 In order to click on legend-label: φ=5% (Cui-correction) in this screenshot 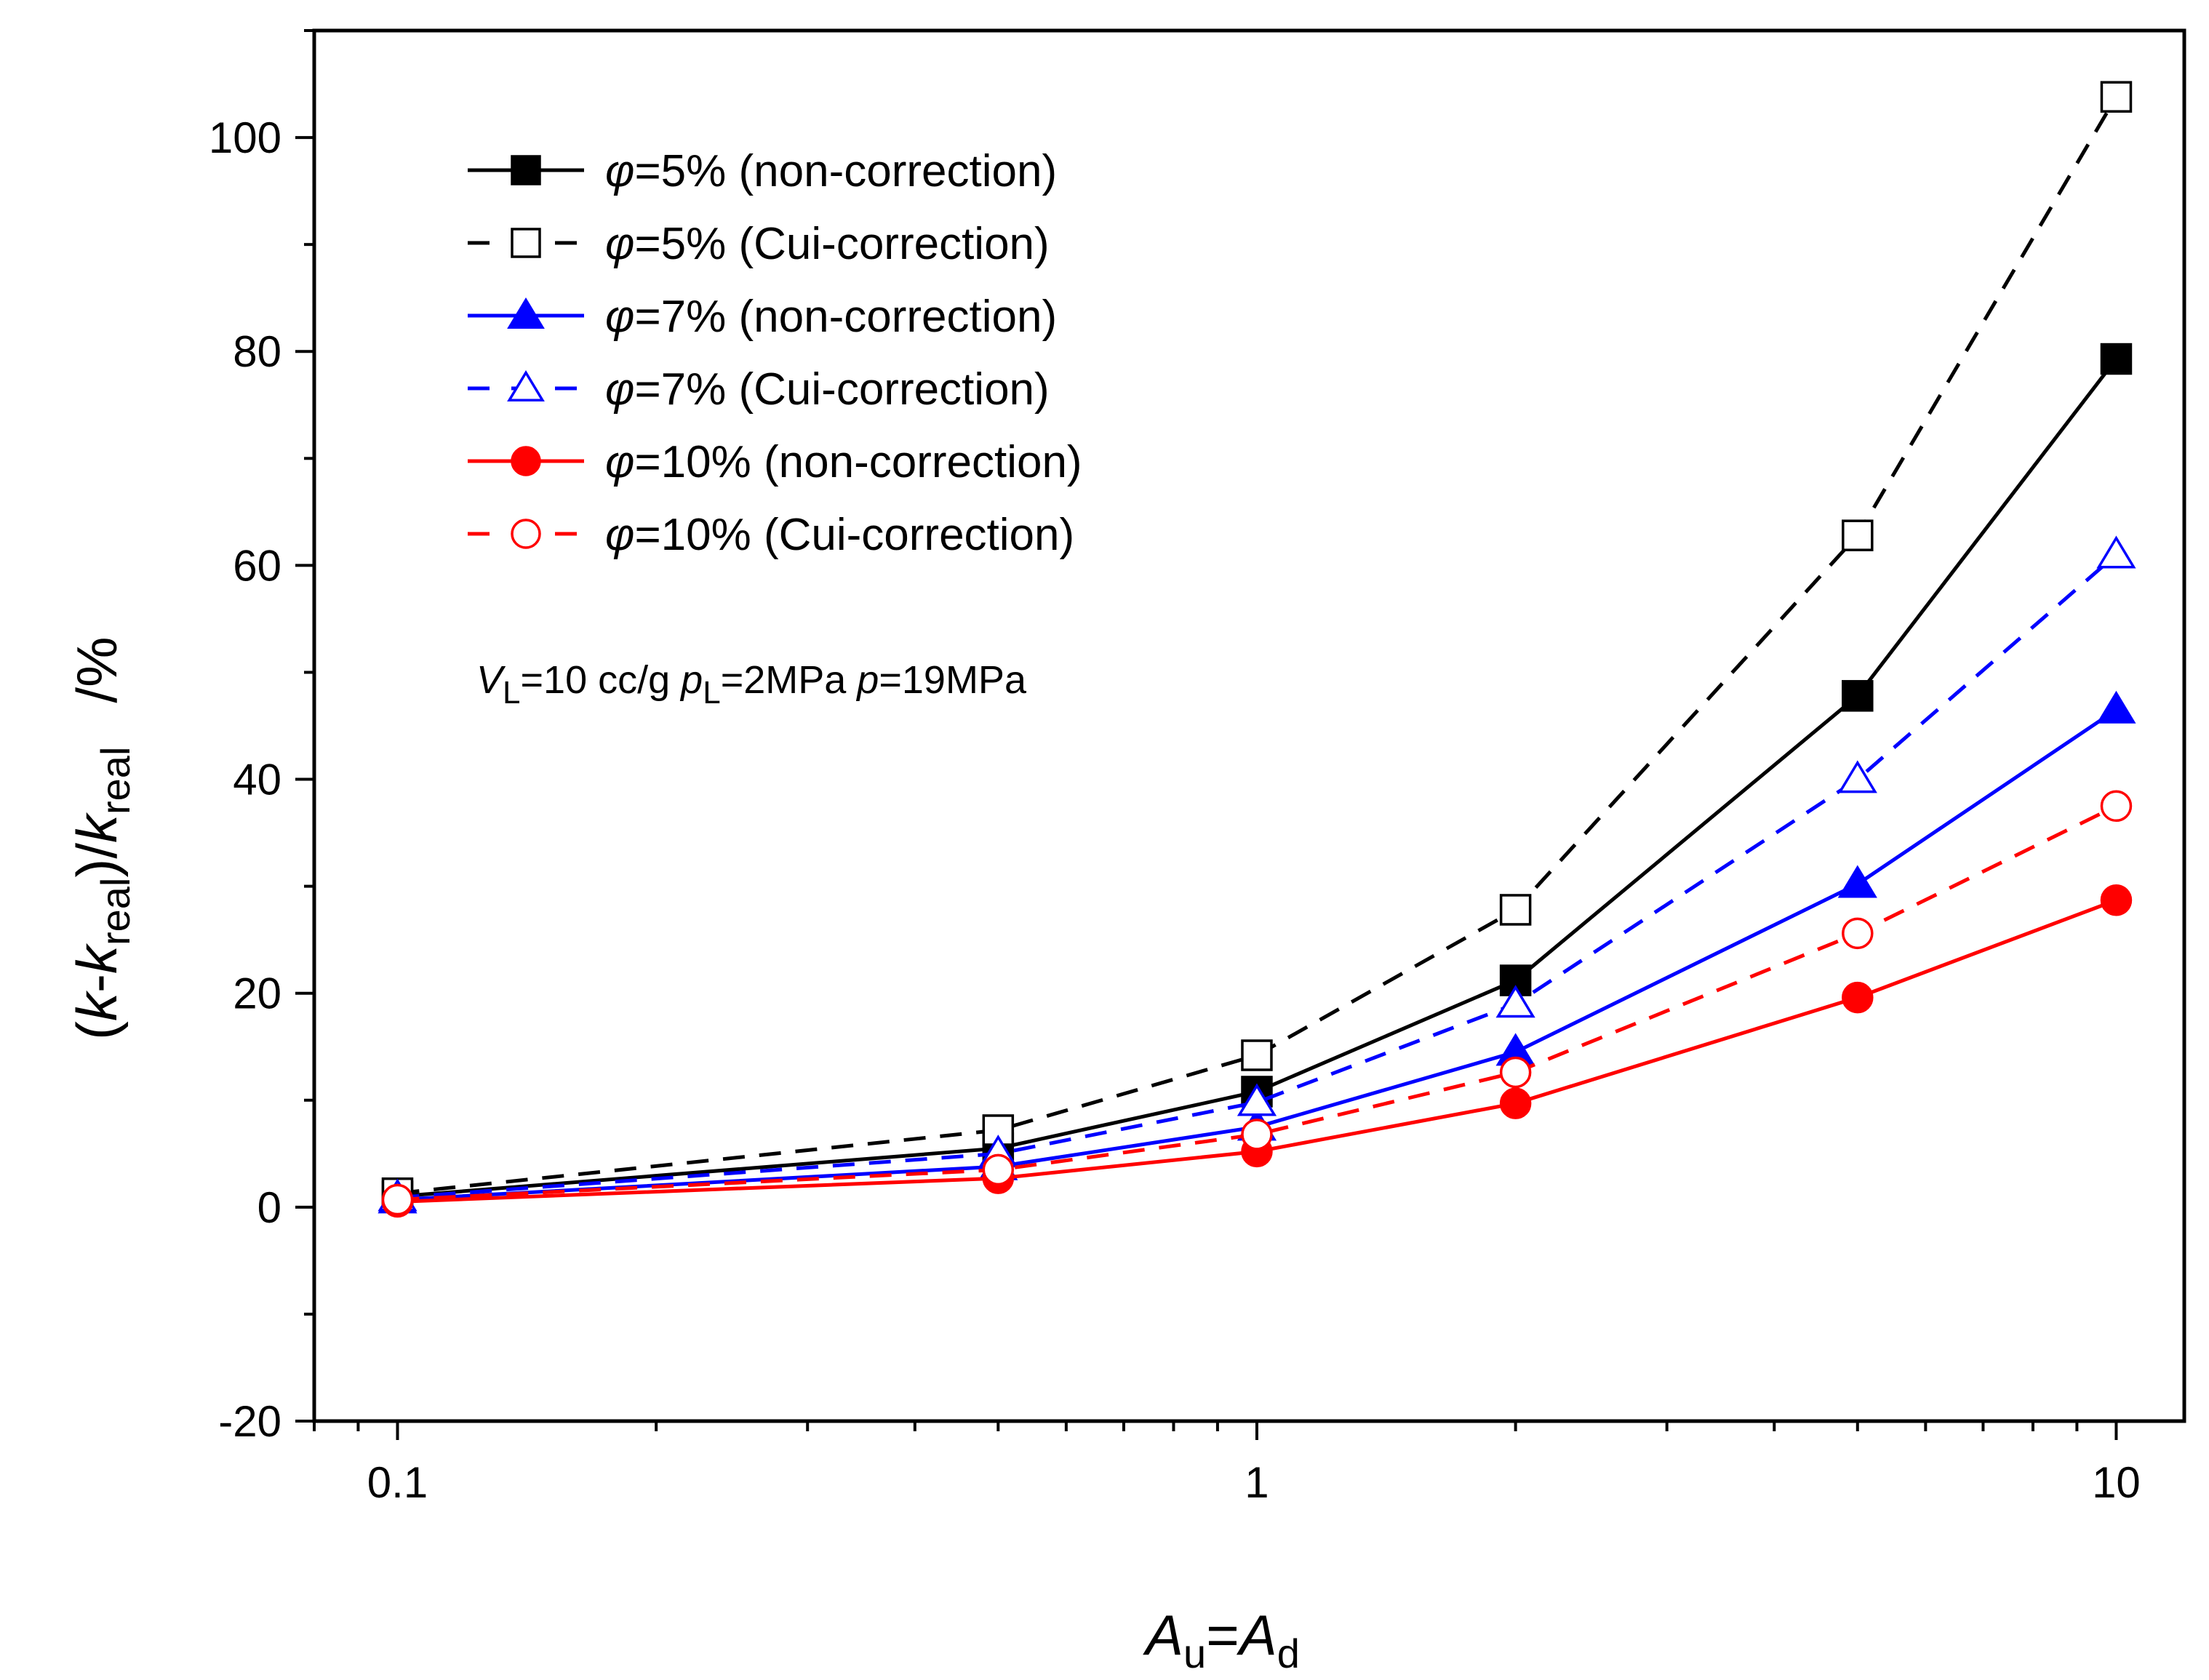, I will do `click(828, 244)`.